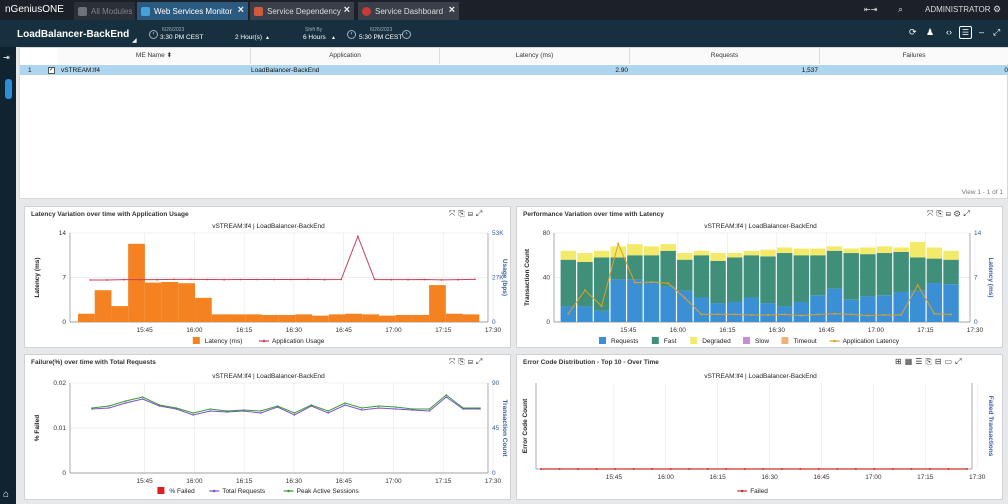 This screenshot has height=504, width=1008. What do you see at coordinates (51, 70) in the screenshot?
I see `row-checkbox: ✓` at bounding box center [51, 70].